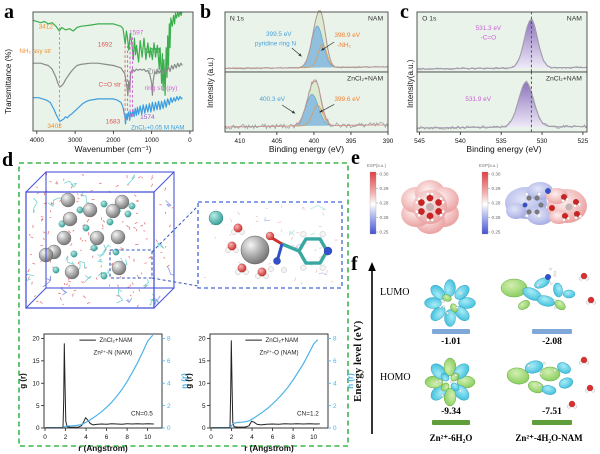 The height and width of the screenshot is (454, 600). I want to click on svg-text: 0.29, so click(384, 188).